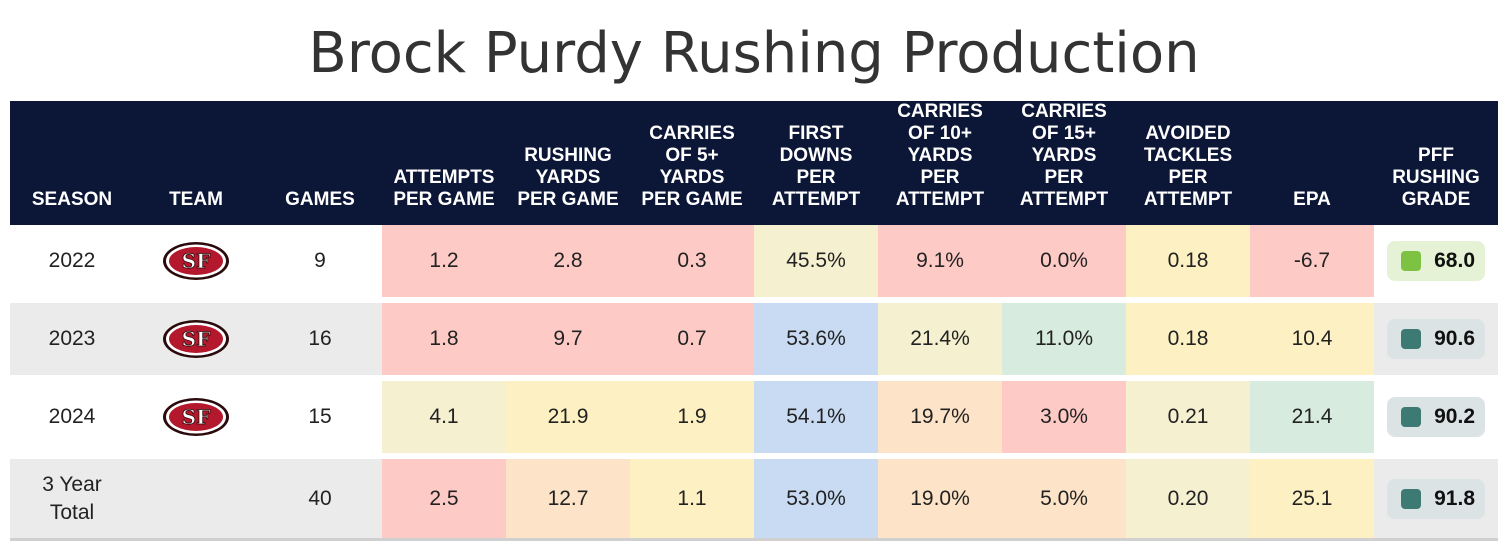 Image resolution: width=1508 pixels, height=550 pixels. I want to click on page-title: Brock Purdy Rushing Production, so click(754, 53).